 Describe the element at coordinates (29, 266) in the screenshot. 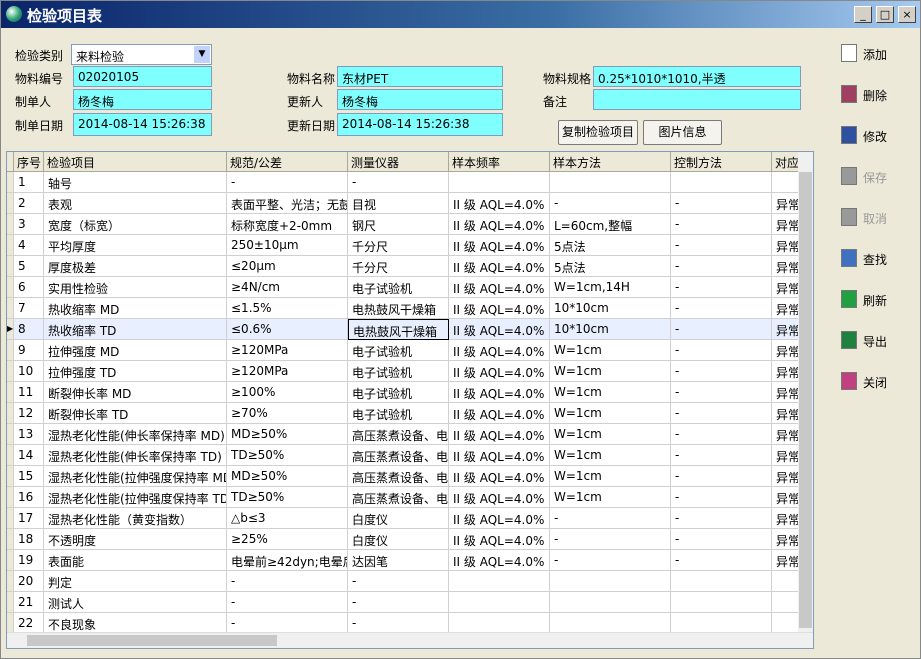

I see `grid-cell: 5` at that location.